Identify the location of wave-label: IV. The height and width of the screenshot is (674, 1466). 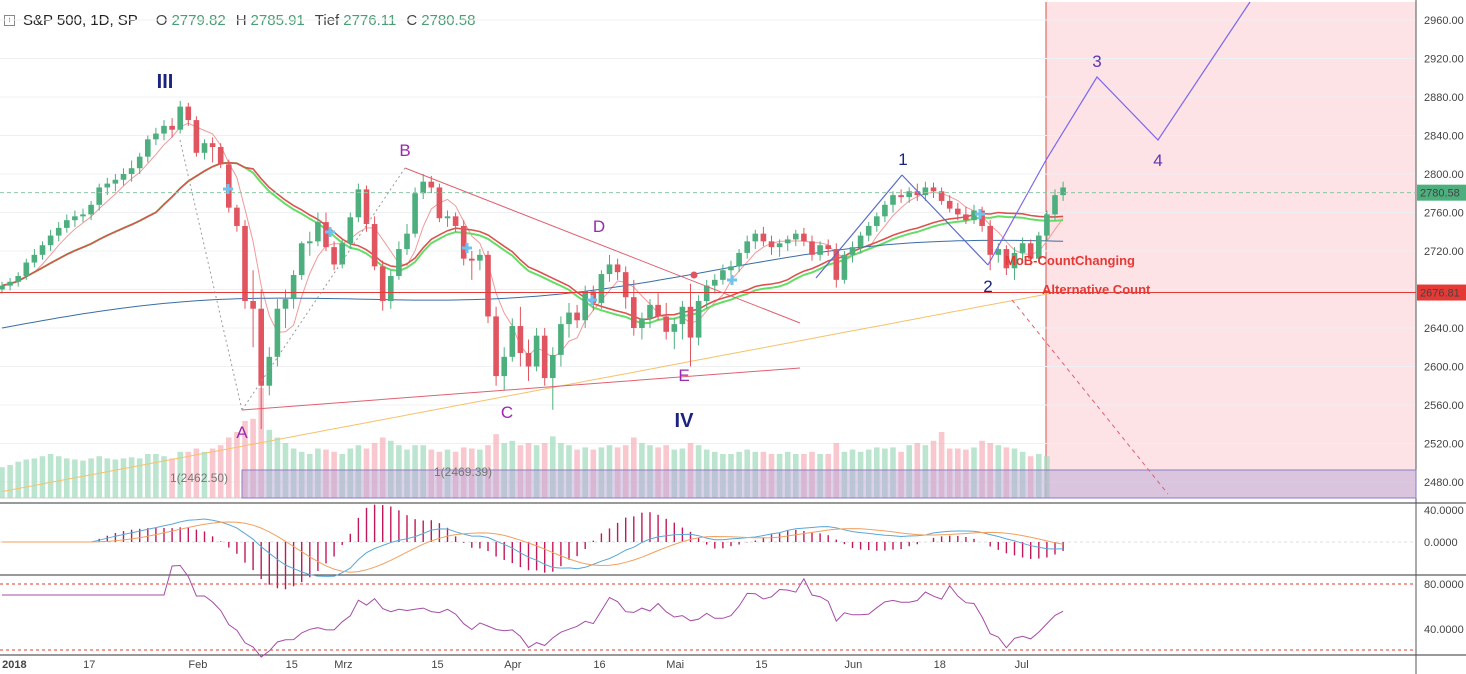
(685, 421).